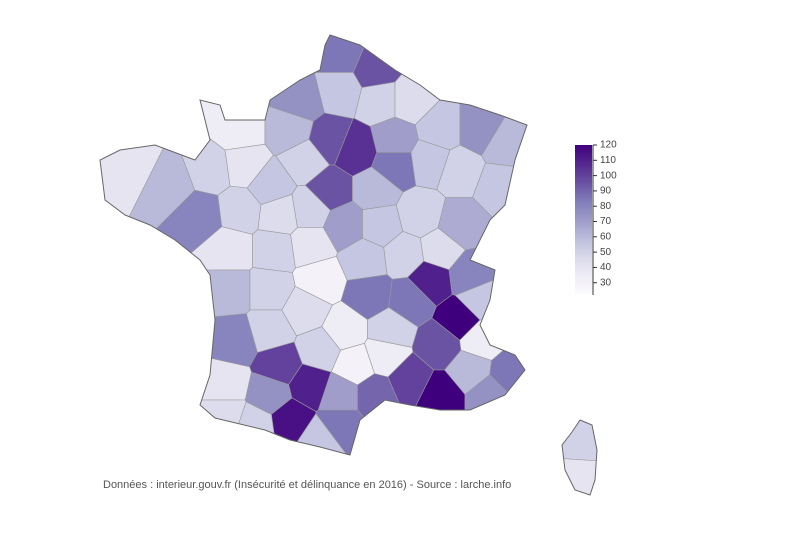 The height and width of the screenshot is (535, 800). Describe the element at coordinates (606, 236) in the screenshot. I see `legend-tick-label: 60` at that location.